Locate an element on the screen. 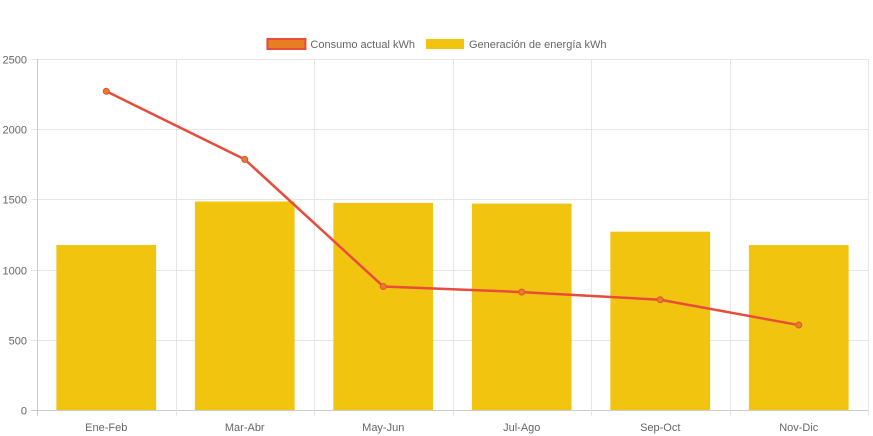 The image size is (873, 436). y-tick-label: 1000 is located at coordinates (15, 272).